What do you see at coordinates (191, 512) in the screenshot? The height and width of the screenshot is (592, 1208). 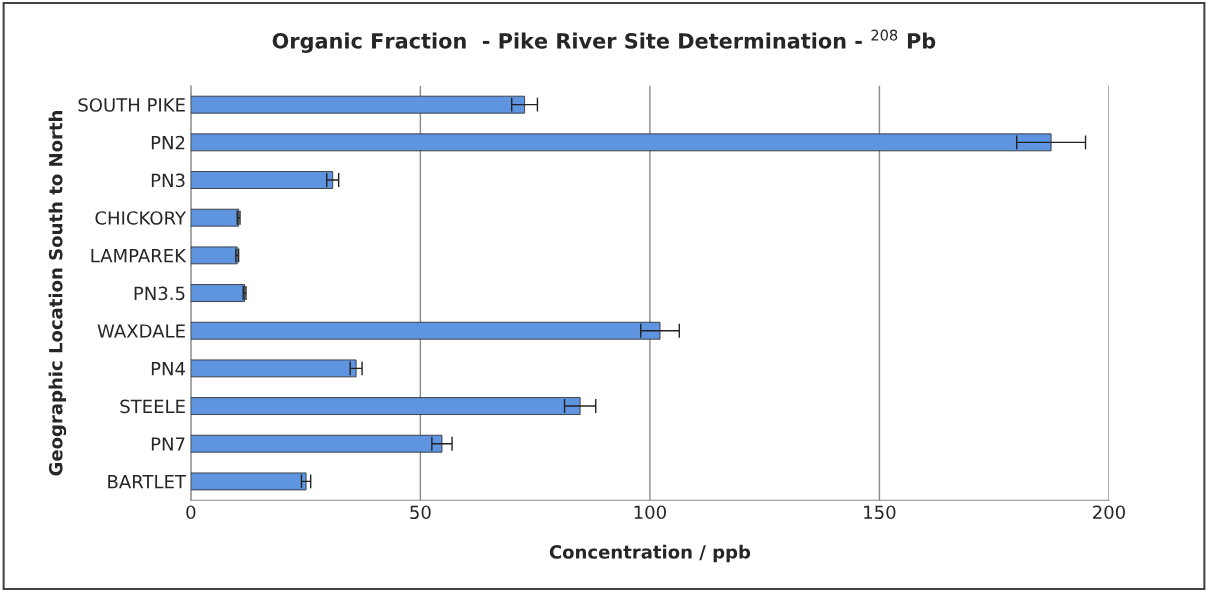 I see `x-tick-label: 0` at bounding box center [191, 512].